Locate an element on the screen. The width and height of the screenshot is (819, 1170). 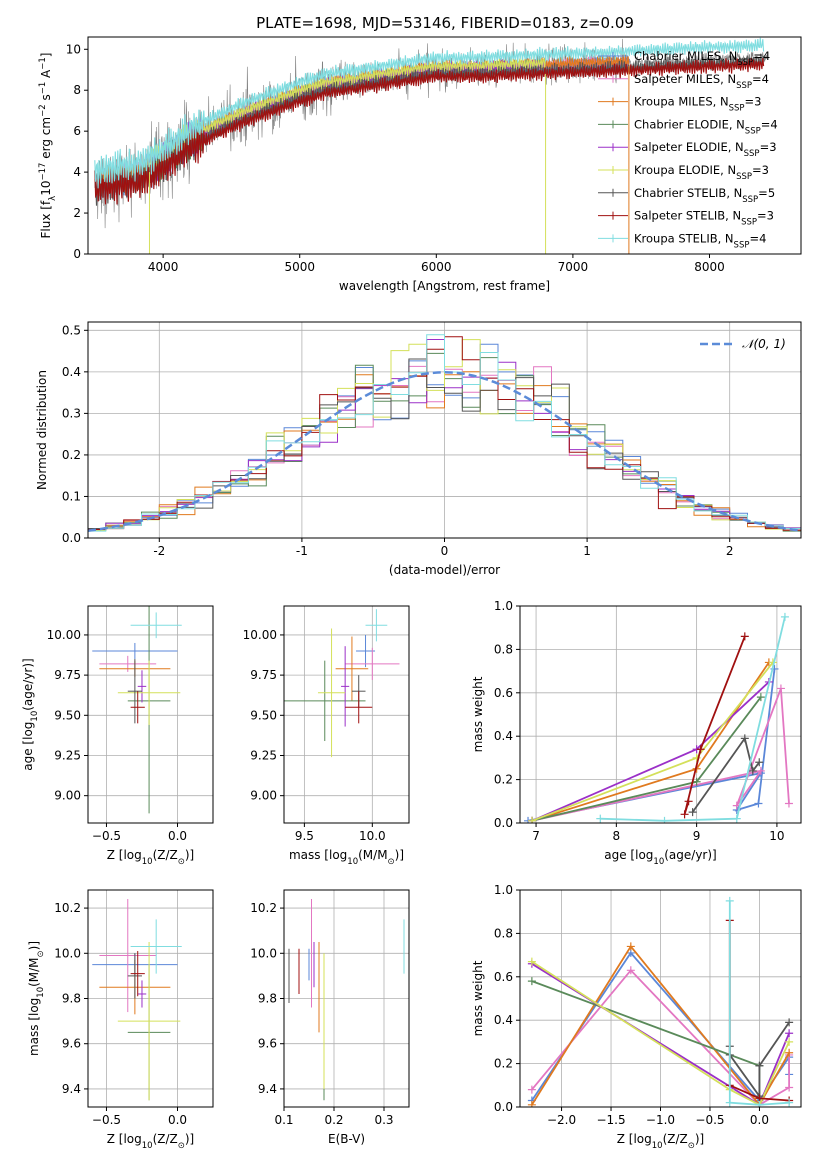
legend-label: Salpeter ELODIE, NSSP=3 is located at coordinates (705, 149).